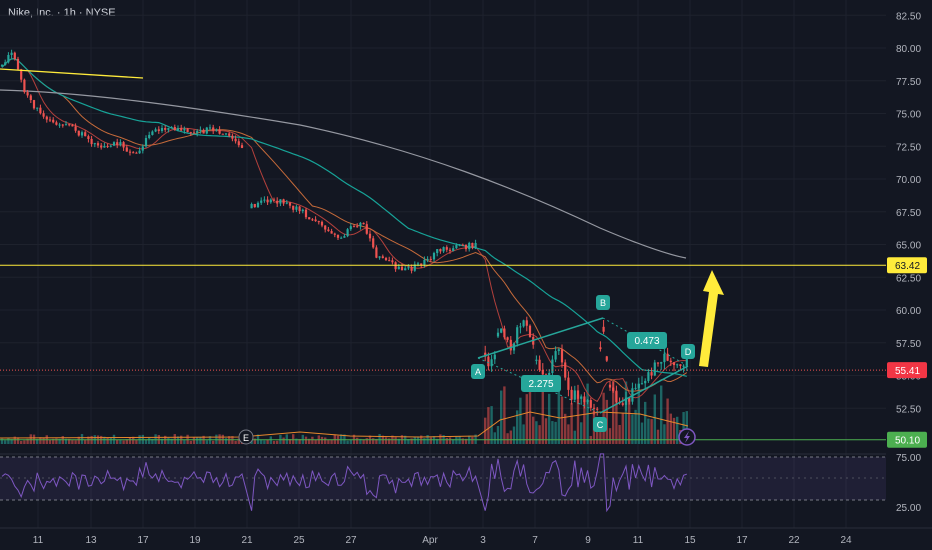 This screenshot has height=550, width=932. What do you see at coordinates (907, 266) in the screenshot?
I see `level-price-tag: 63.42` at bounding box center [907, 266].